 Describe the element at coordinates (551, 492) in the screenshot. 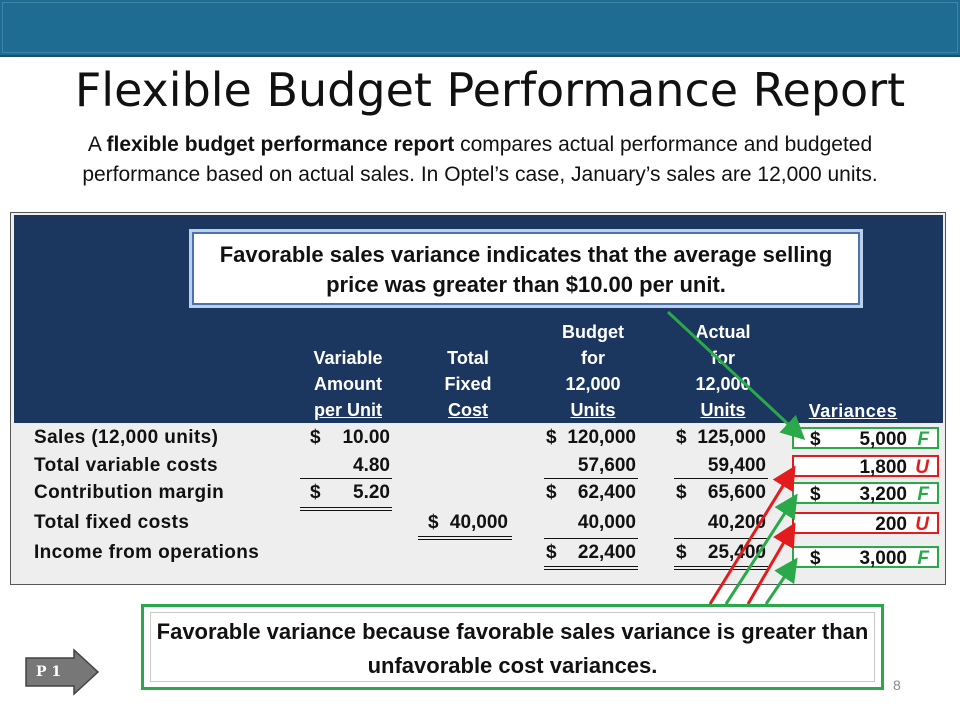

I see `cell-cm-budget-dollar: $` at that location.